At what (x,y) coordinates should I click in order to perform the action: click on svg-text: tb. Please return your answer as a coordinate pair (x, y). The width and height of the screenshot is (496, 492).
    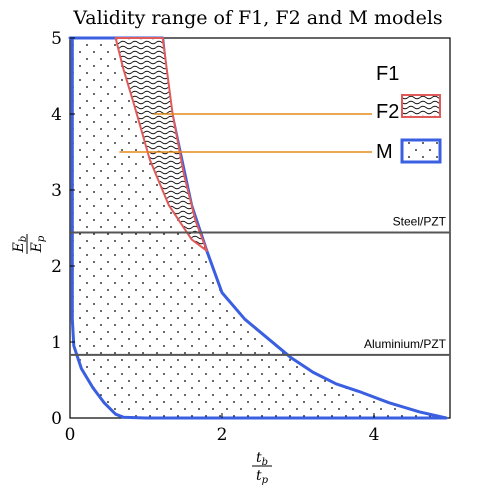
    Looking at the image, I should click on (262, 459).